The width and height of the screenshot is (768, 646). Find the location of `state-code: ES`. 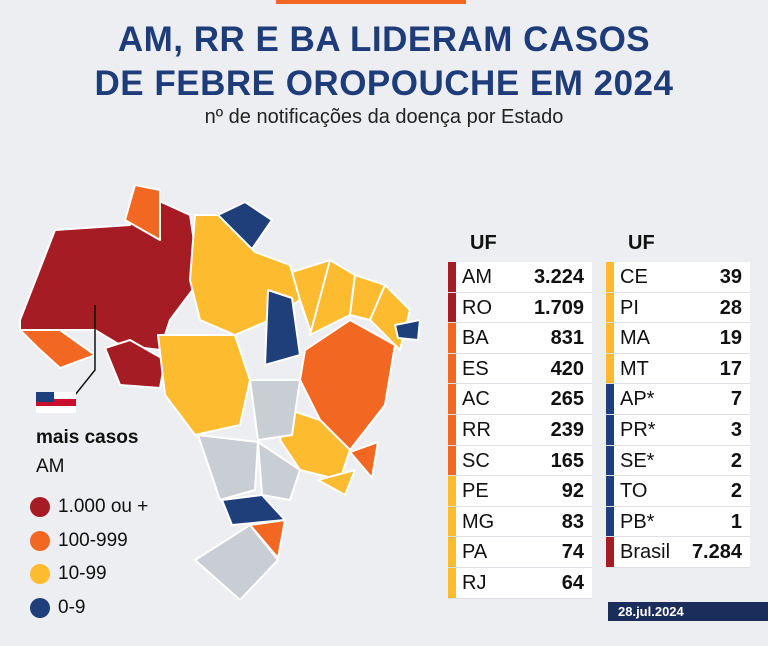

state-code: ES is located at coordinates (475, 368).